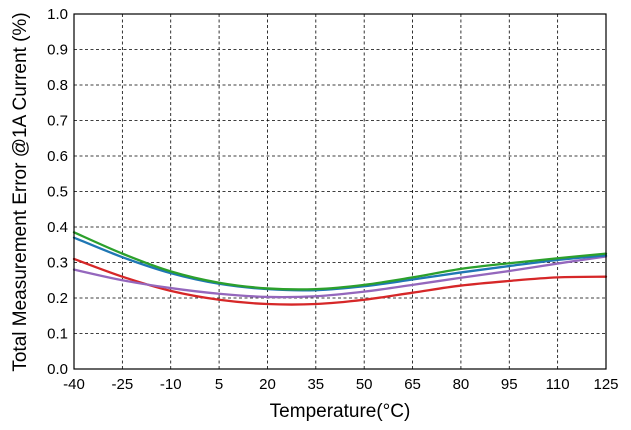 Image resolution: width=631 pixels, height=430 pixels. I want to click on x-tick-label: -10, so click(171, 384).